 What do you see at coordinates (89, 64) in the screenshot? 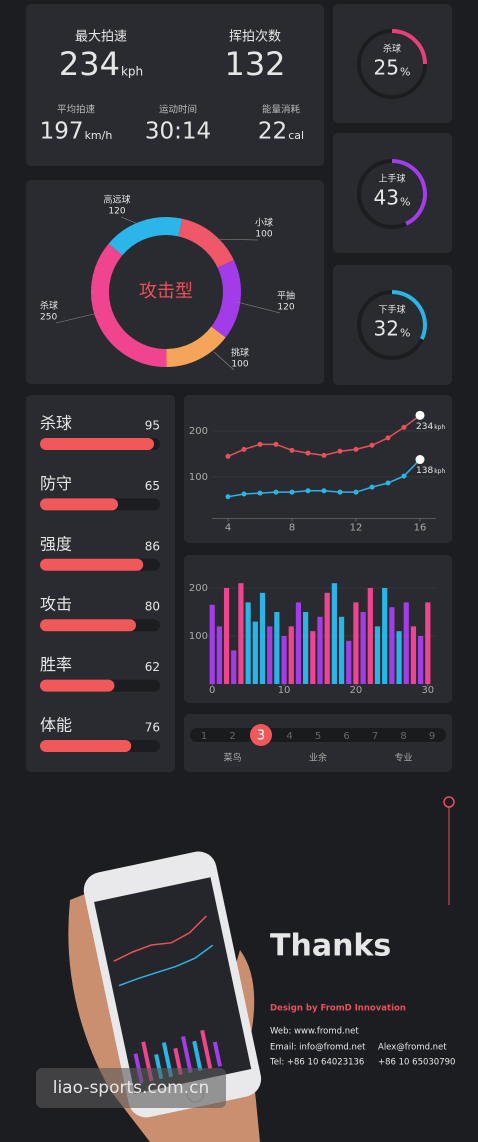
I see `stat-value: 234` at bounding box center [89, 64].